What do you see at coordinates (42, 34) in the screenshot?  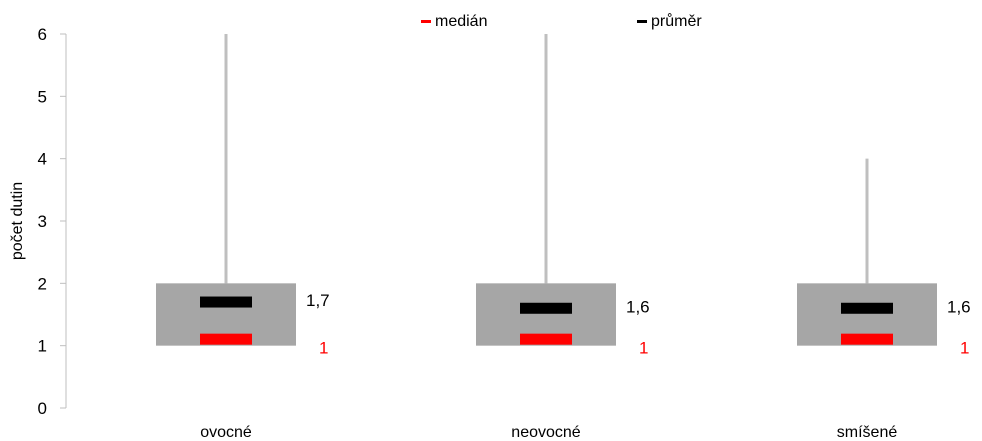 I see `y-tick-label: 6` at bounding box center [42, 34].